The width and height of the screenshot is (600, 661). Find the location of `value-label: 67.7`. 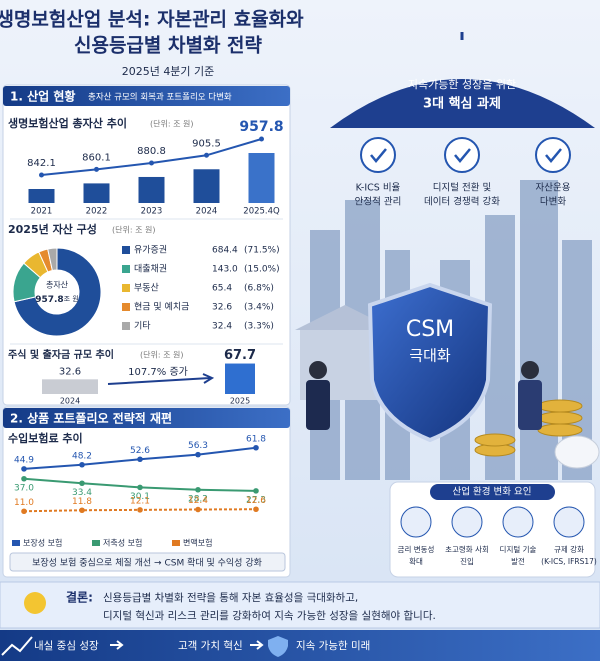

value-label: 67.7 is located at coordinates (240, 355).